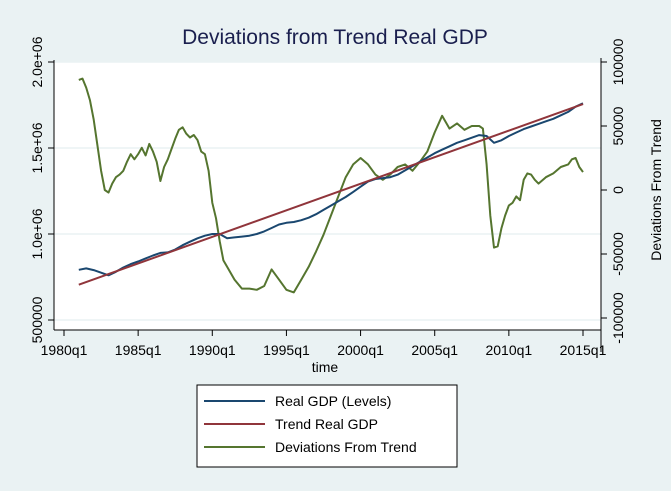 The image size is (671, 491). What do you see at coordinates (335, 37) in the screenshot?
I see `chart-title: Deviations from Trend Real GDP` at bounding box center [335, 37].